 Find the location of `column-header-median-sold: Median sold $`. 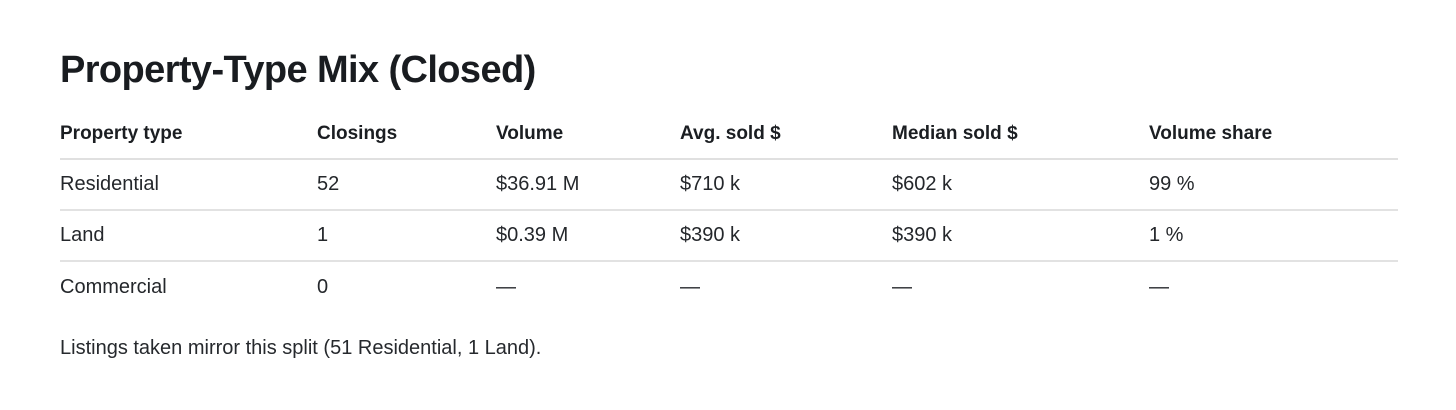

column-header-median-sold: Median sold $ is located at coordinates (955, 133).